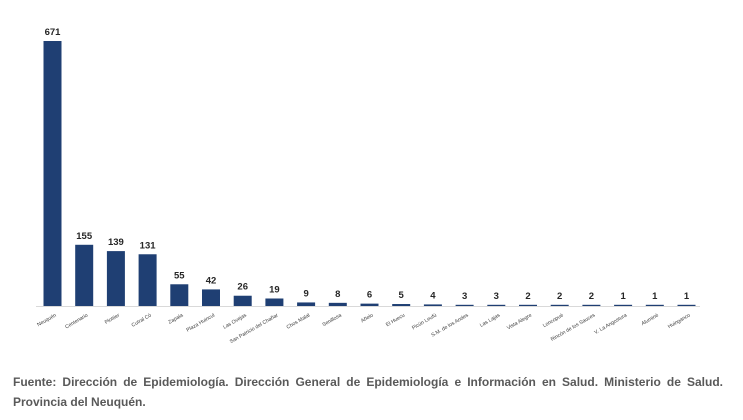 Image resolution: width=743 pixels, height=420 pixels. What do you see at coordinates (201, 323) in the screenshot?
I see `category-label-6: Plaza Huincul` at bounding box center [201, 323].